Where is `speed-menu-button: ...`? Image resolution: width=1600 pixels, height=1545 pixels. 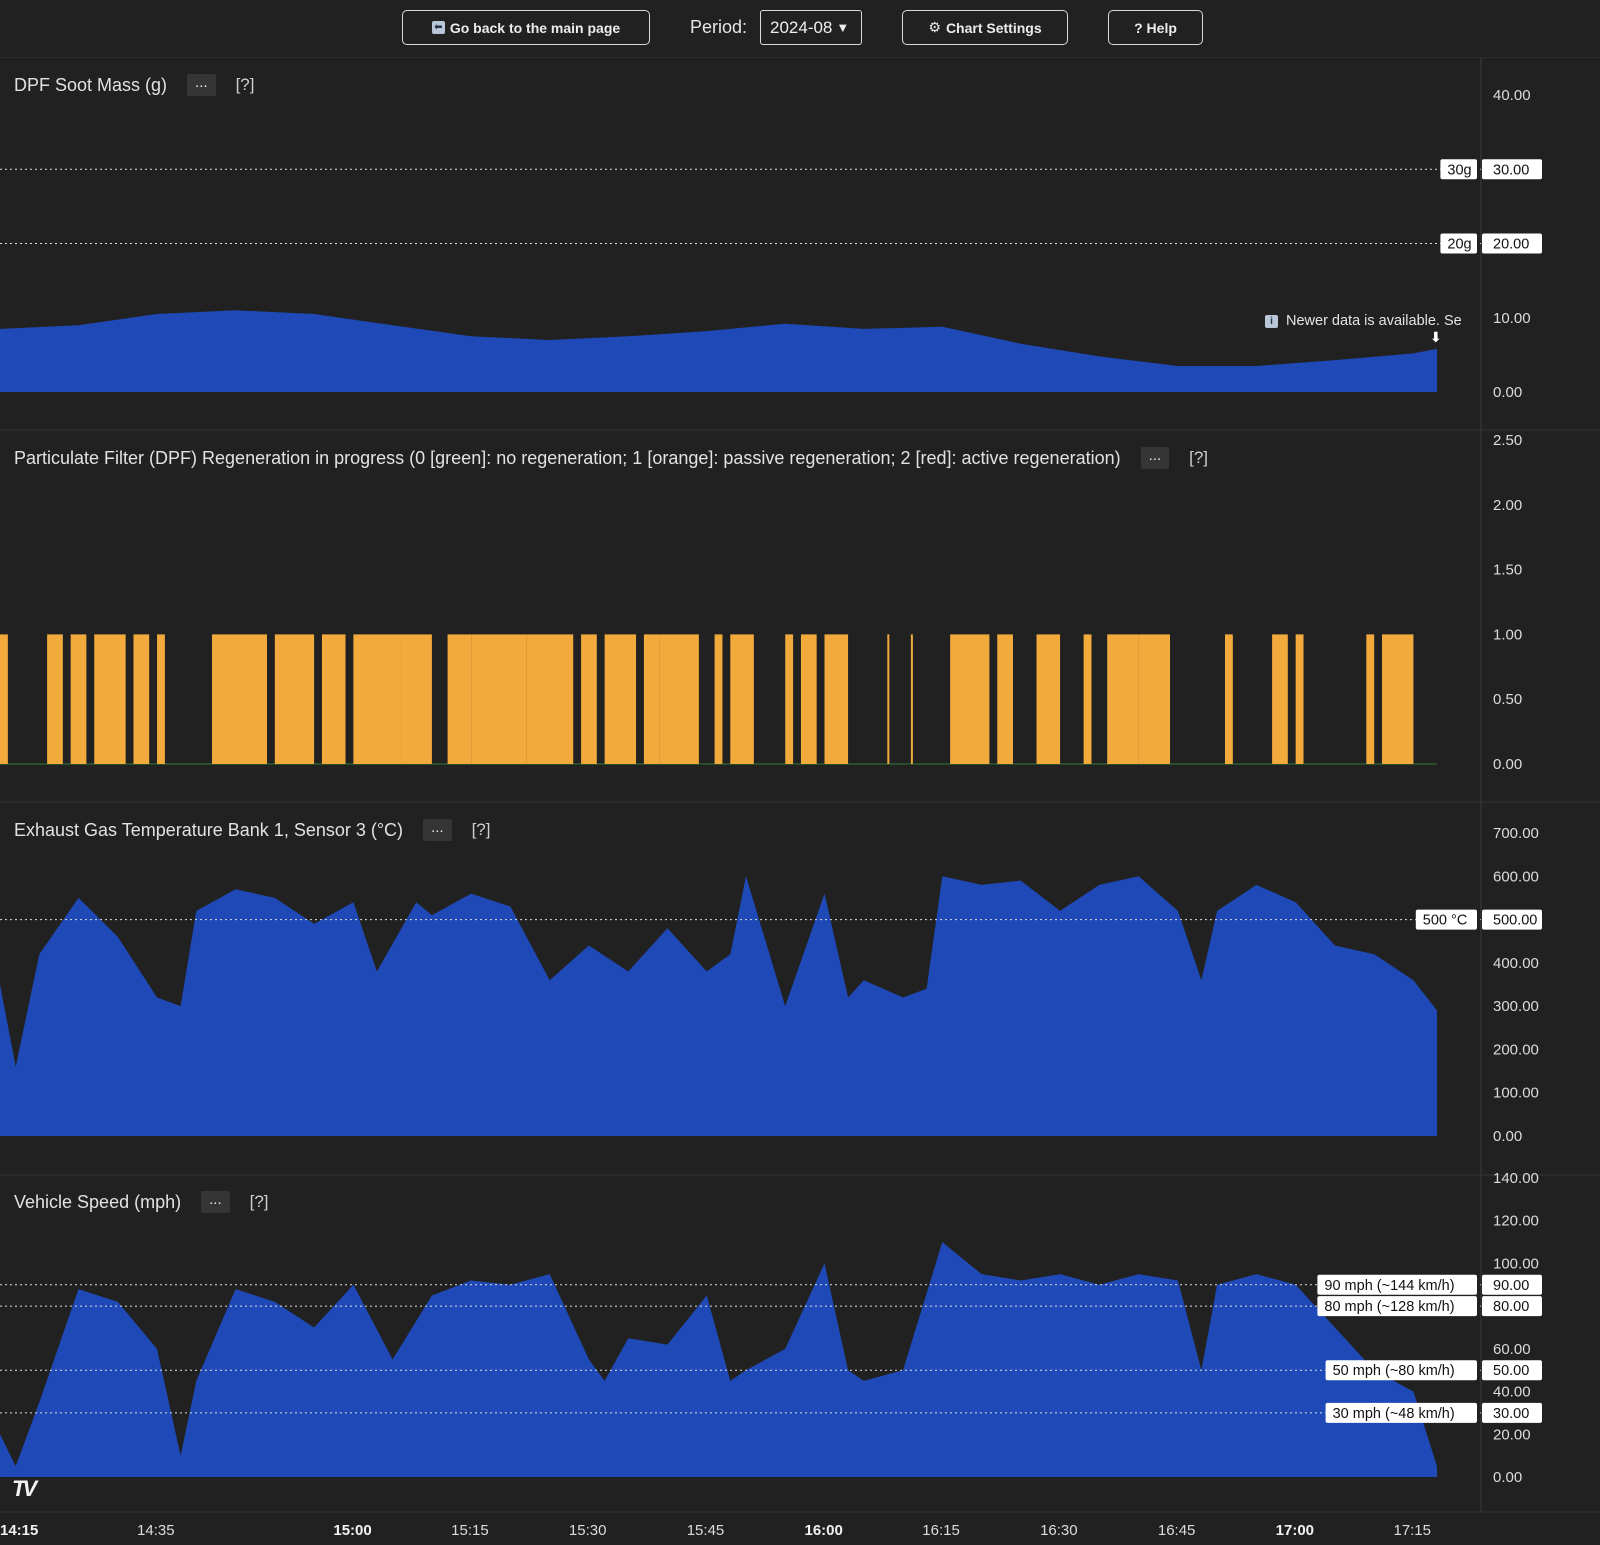 speed-menu-button: ... is located at coordinates (215, 1202).